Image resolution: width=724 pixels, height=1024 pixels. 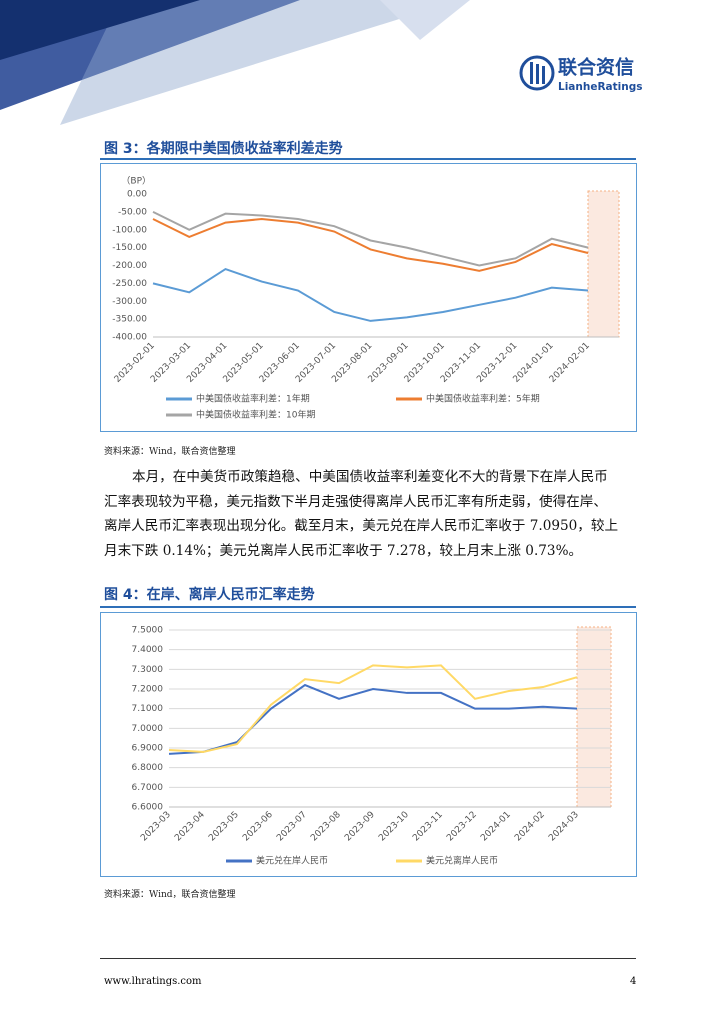 I want to click on y-tick-label: -400.00, so click(x=129, y=338).